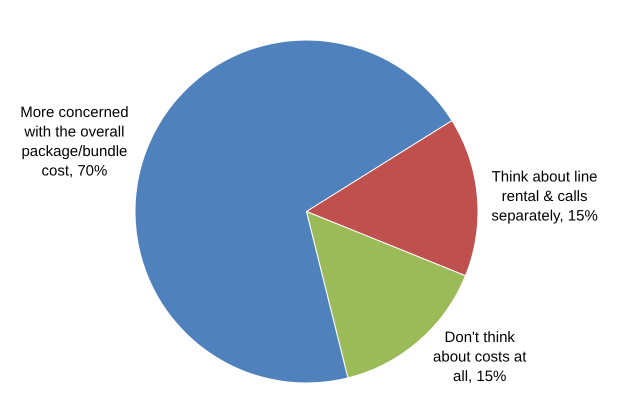  Describe the element at coordinates (480, 356) in the screenshot. I see `slice-label: Don't think about costs at all, 15%` at that location.